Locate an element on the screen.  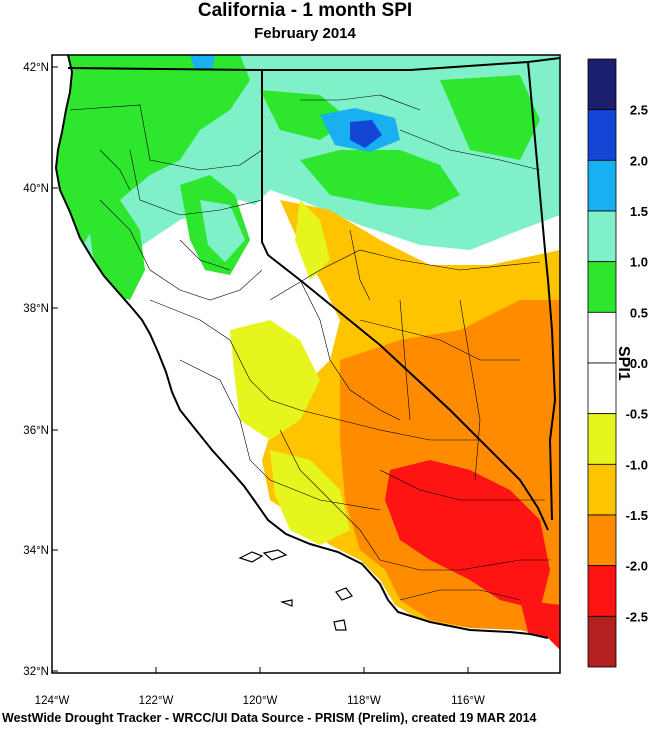
colorbar-label: 1.5 is located at coordinates (639, 211).